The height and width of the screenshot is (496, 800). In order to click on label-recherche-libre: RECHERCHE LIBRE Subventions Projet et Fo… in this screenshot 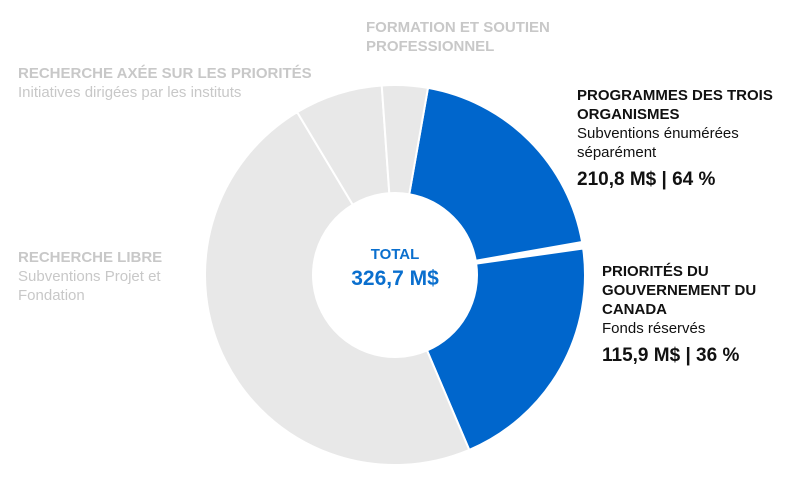, I will do `click(113, 276)`.